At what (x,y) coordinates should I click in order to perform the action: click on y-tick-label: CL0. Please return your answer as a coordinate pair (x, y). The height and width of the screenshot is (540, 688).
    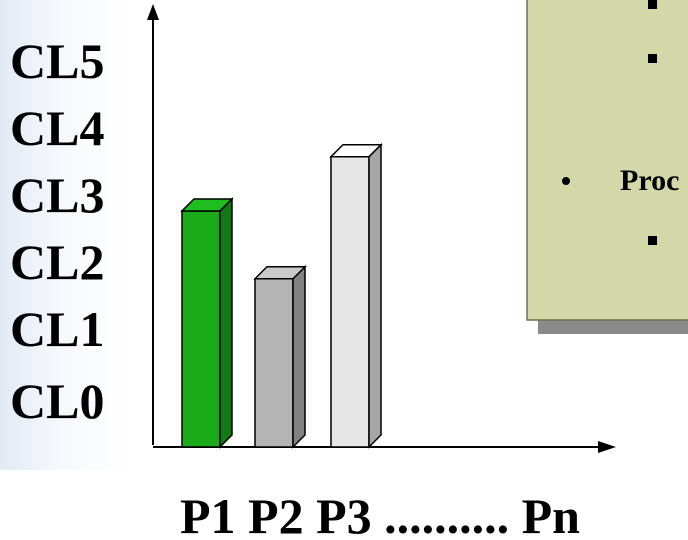
    Looking at the image, I should click on (57, 401).